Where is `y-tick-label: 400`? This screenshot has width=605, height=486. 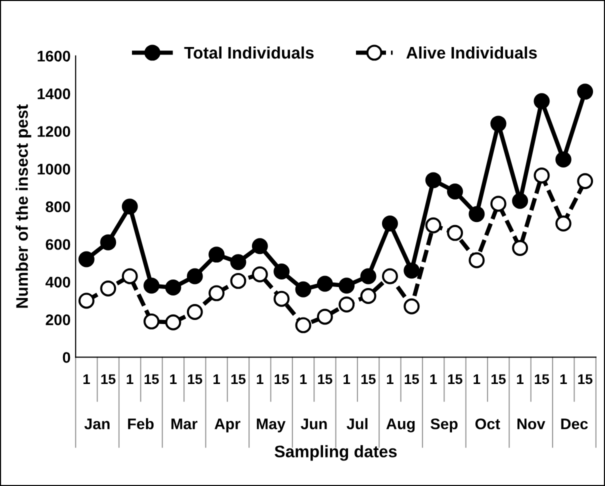
y-tick-label: 400 is located at coordinates (58, 282).